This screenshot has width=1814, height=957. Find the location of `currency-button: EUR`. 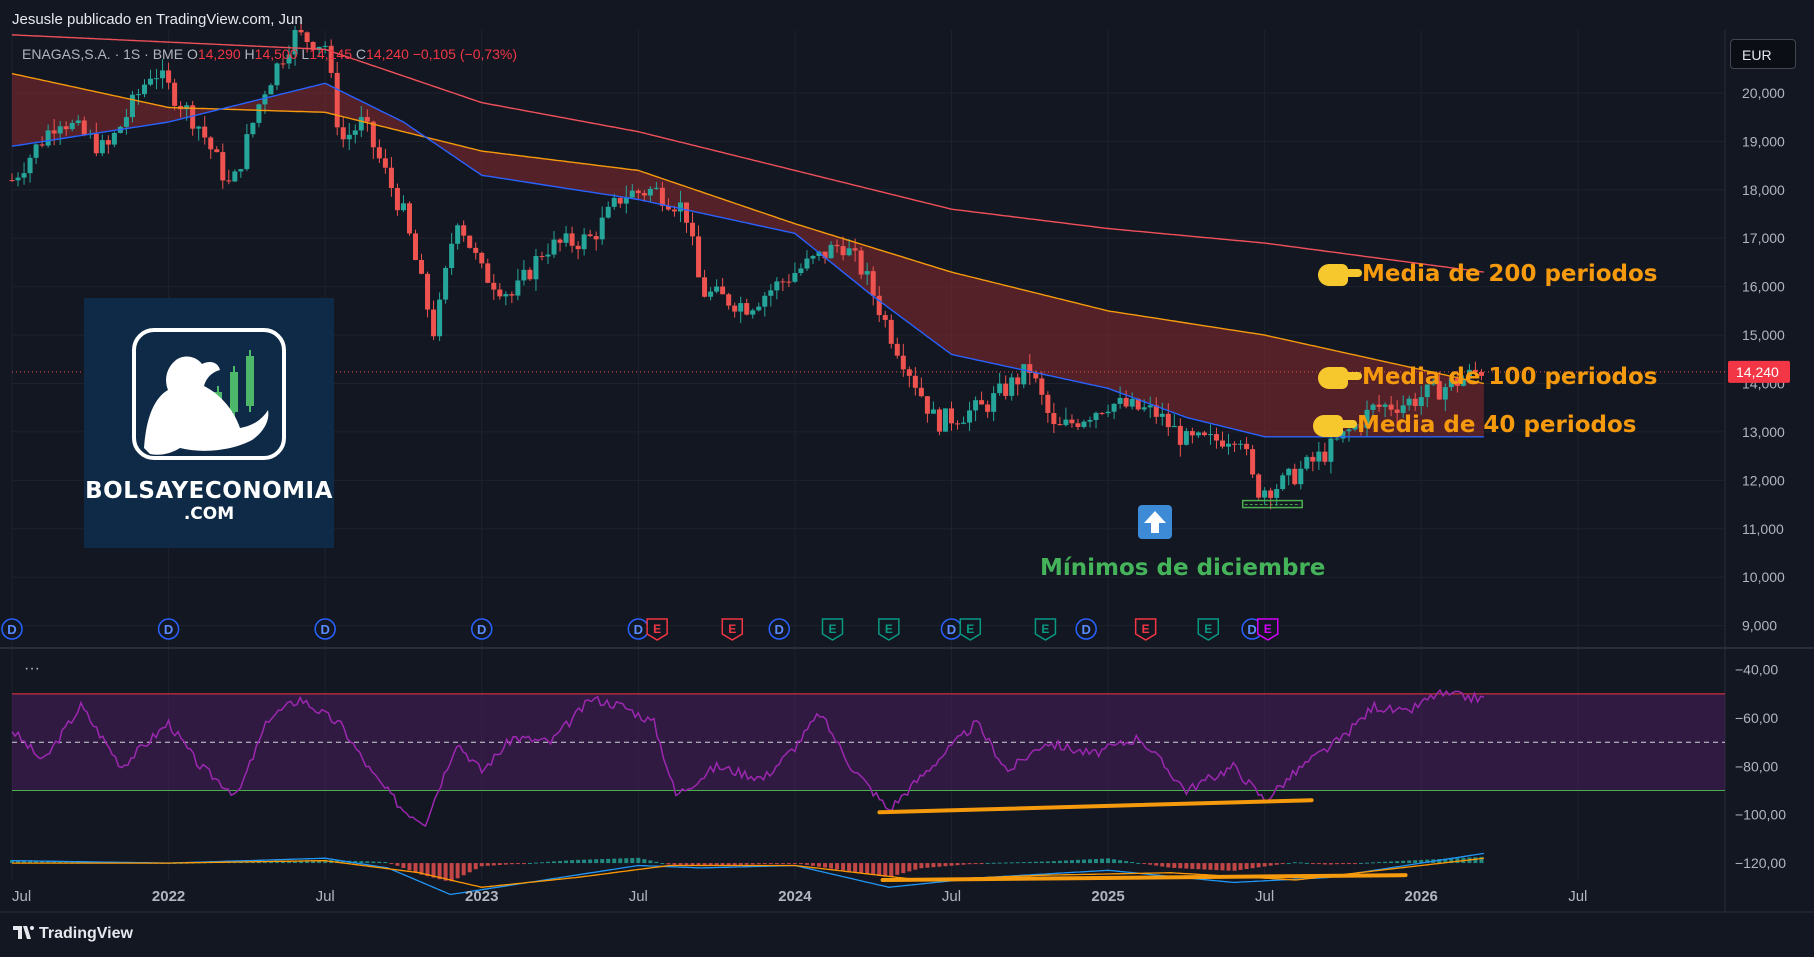

currency-button: EUR is located at coordinates (1763, 54).